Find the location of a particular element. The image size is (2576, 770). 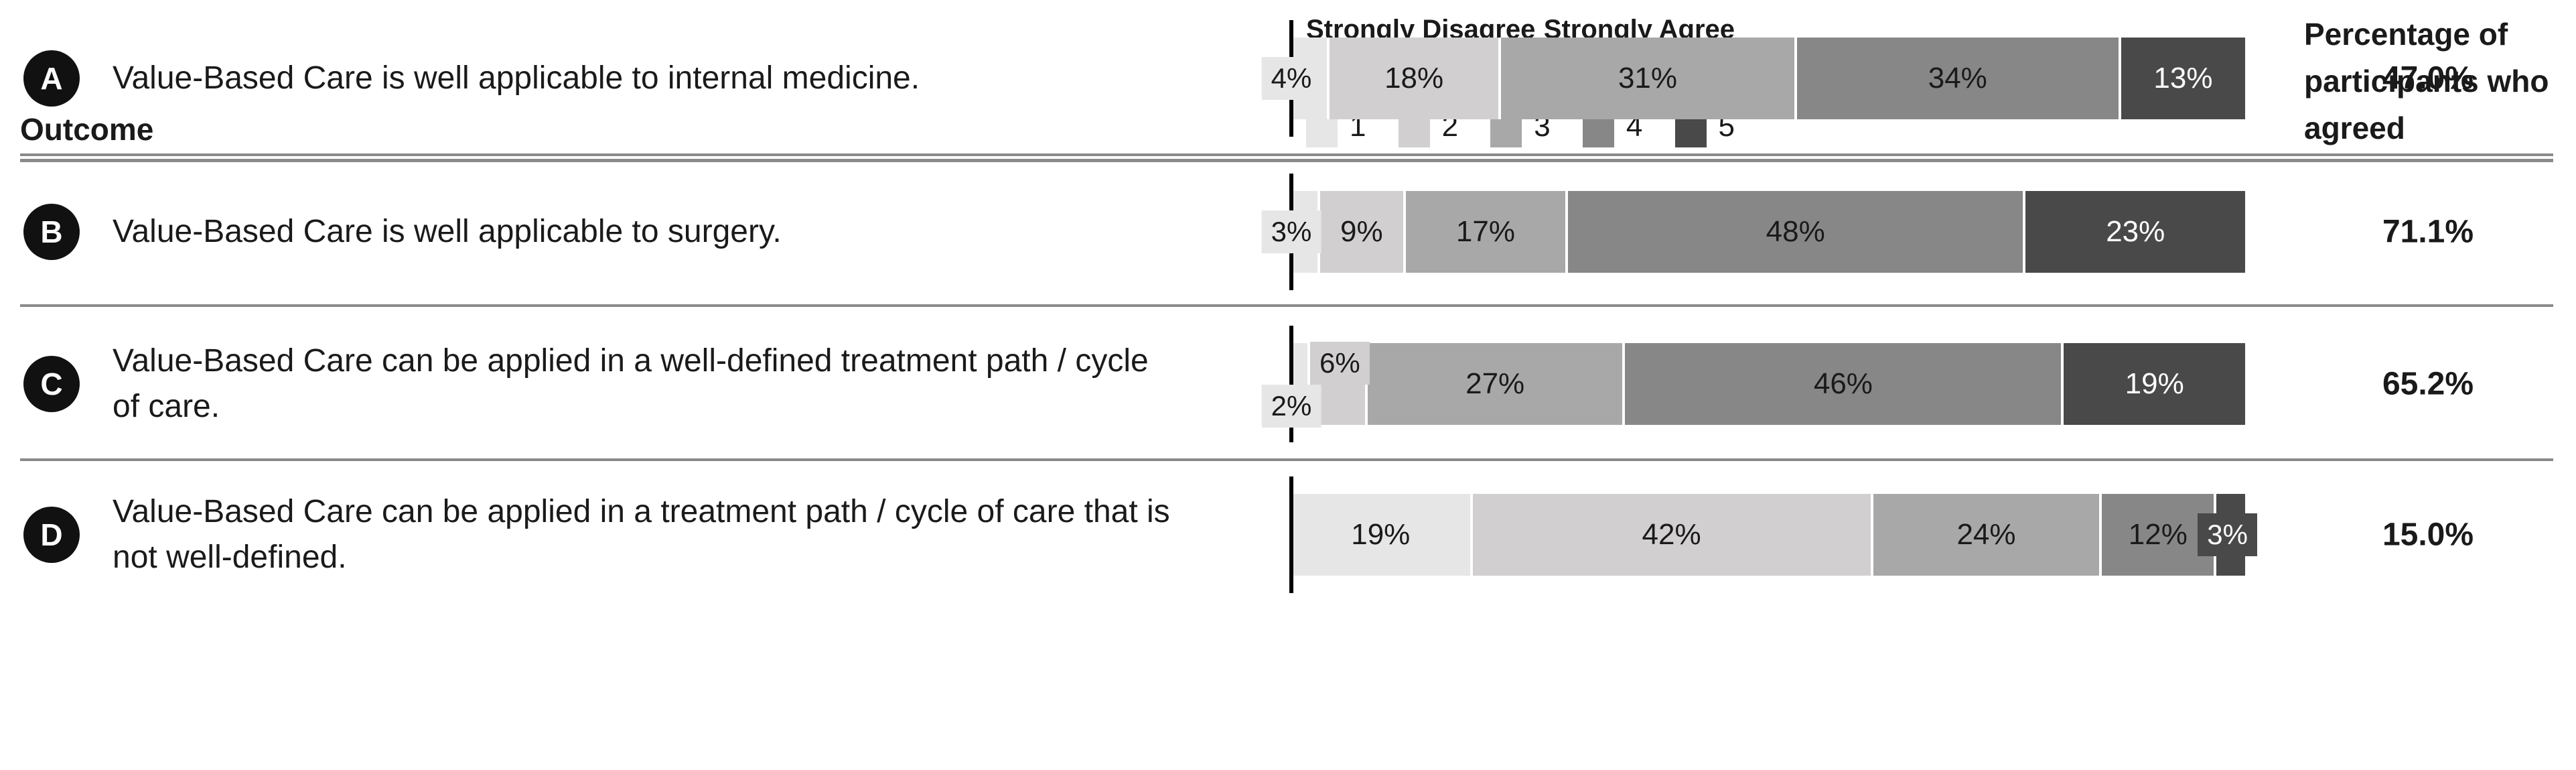

segment-label: 46% is located at coordinates (1843, 384).